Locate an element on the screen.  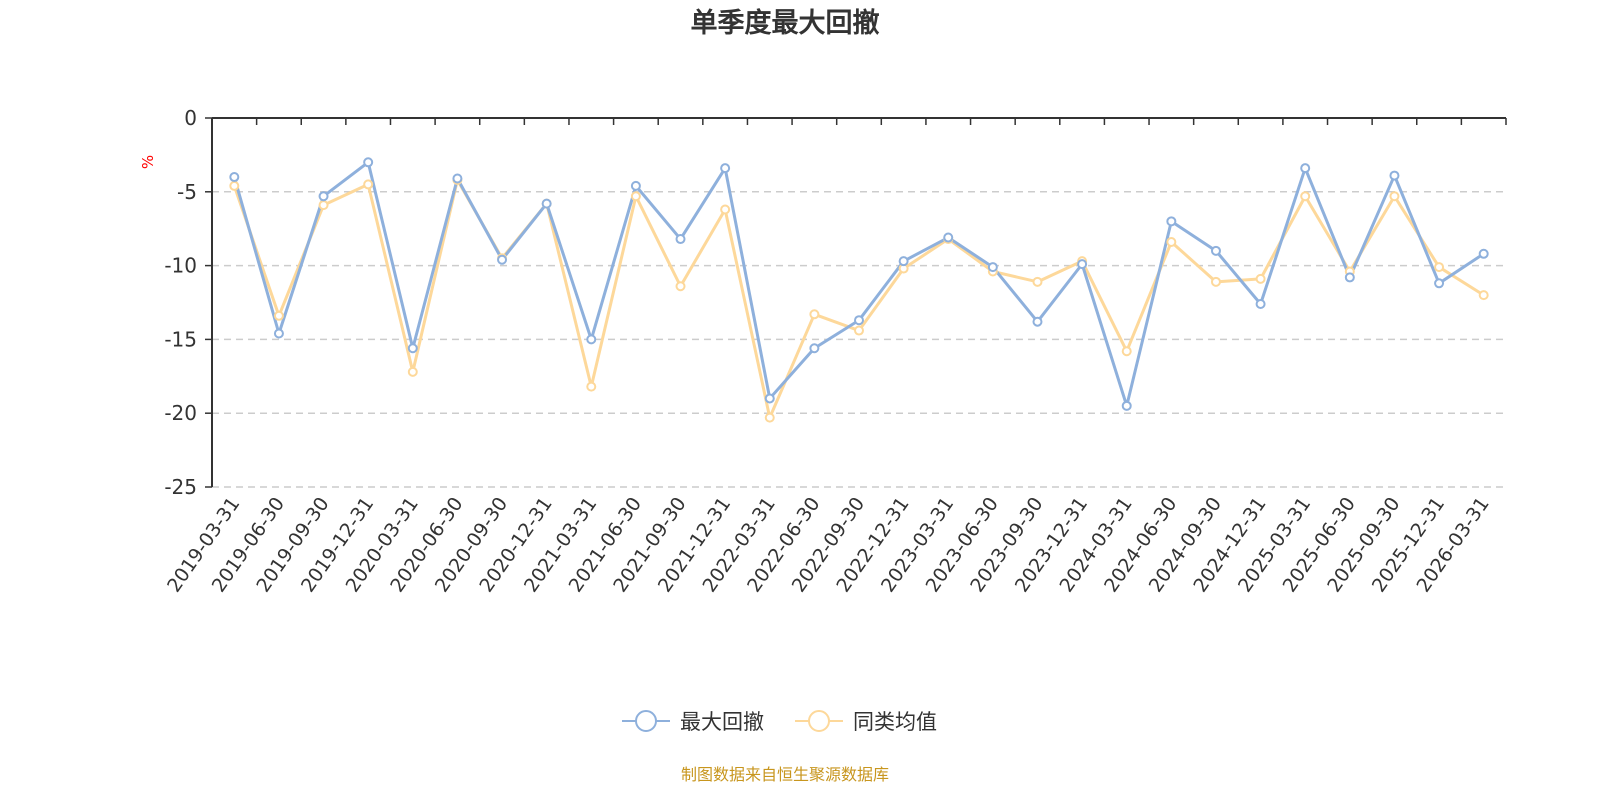
y-tick-label: -15 is located at coordinates (180, 339).